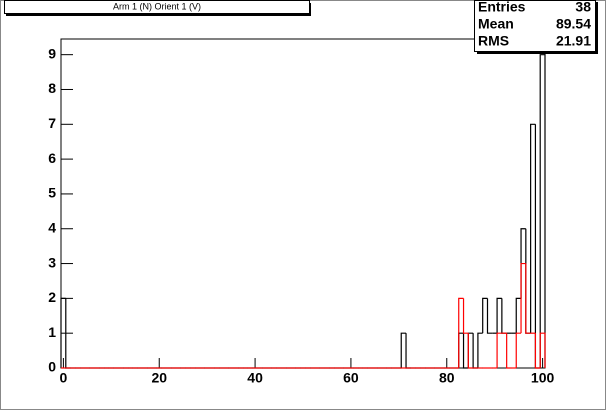  I want to click on stat-value: 21.91, so click(573, 41).